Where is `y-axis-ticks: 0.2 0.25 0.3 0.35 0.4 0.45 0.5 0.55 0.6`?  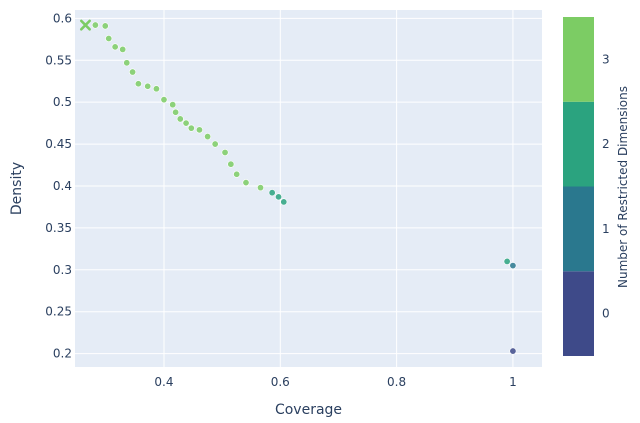
y-axis-ticks: 0.2 0.25 0.3 0.35 0.4 0.45 0.5 0.55 0.6 is located at coordinates (58, 185).